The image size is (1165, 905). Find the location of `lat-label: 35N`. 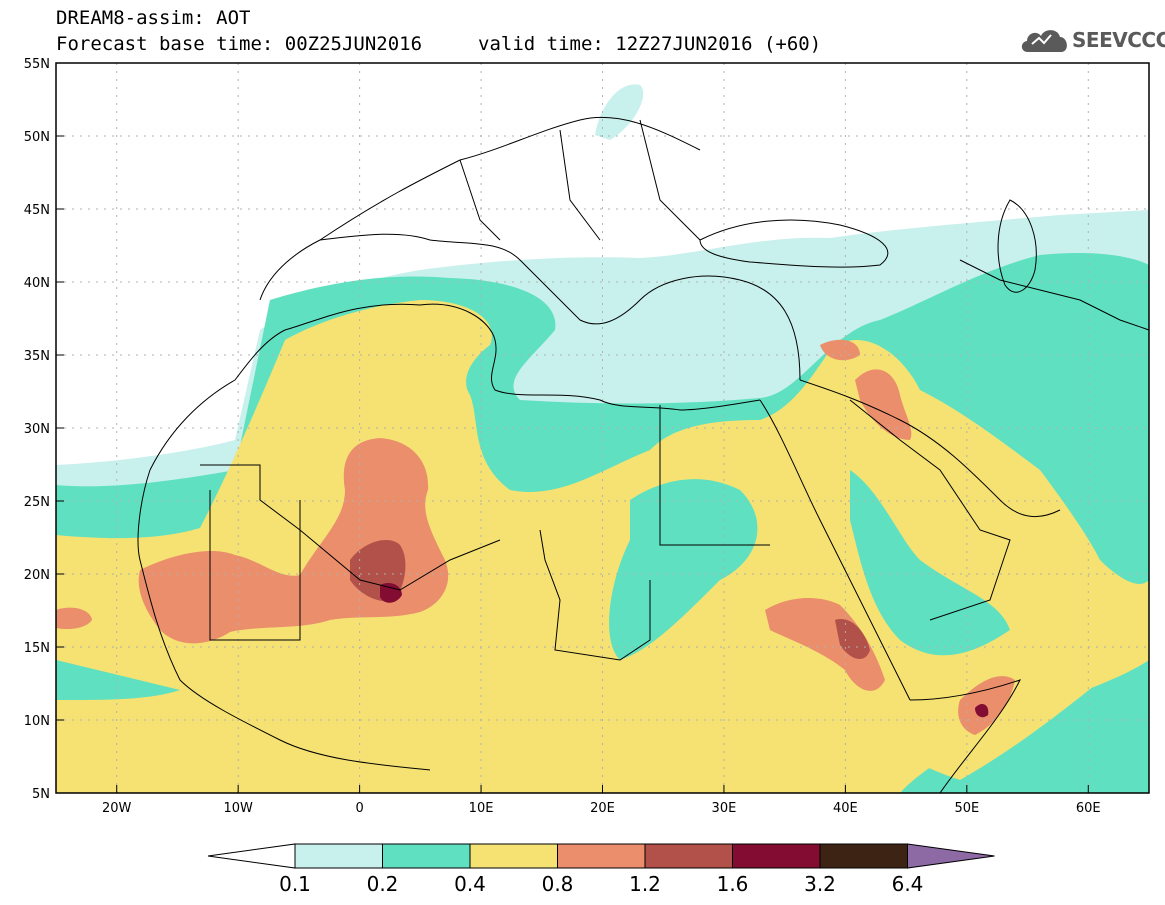

lat-label: 35N is located at coordinates (37, 356).